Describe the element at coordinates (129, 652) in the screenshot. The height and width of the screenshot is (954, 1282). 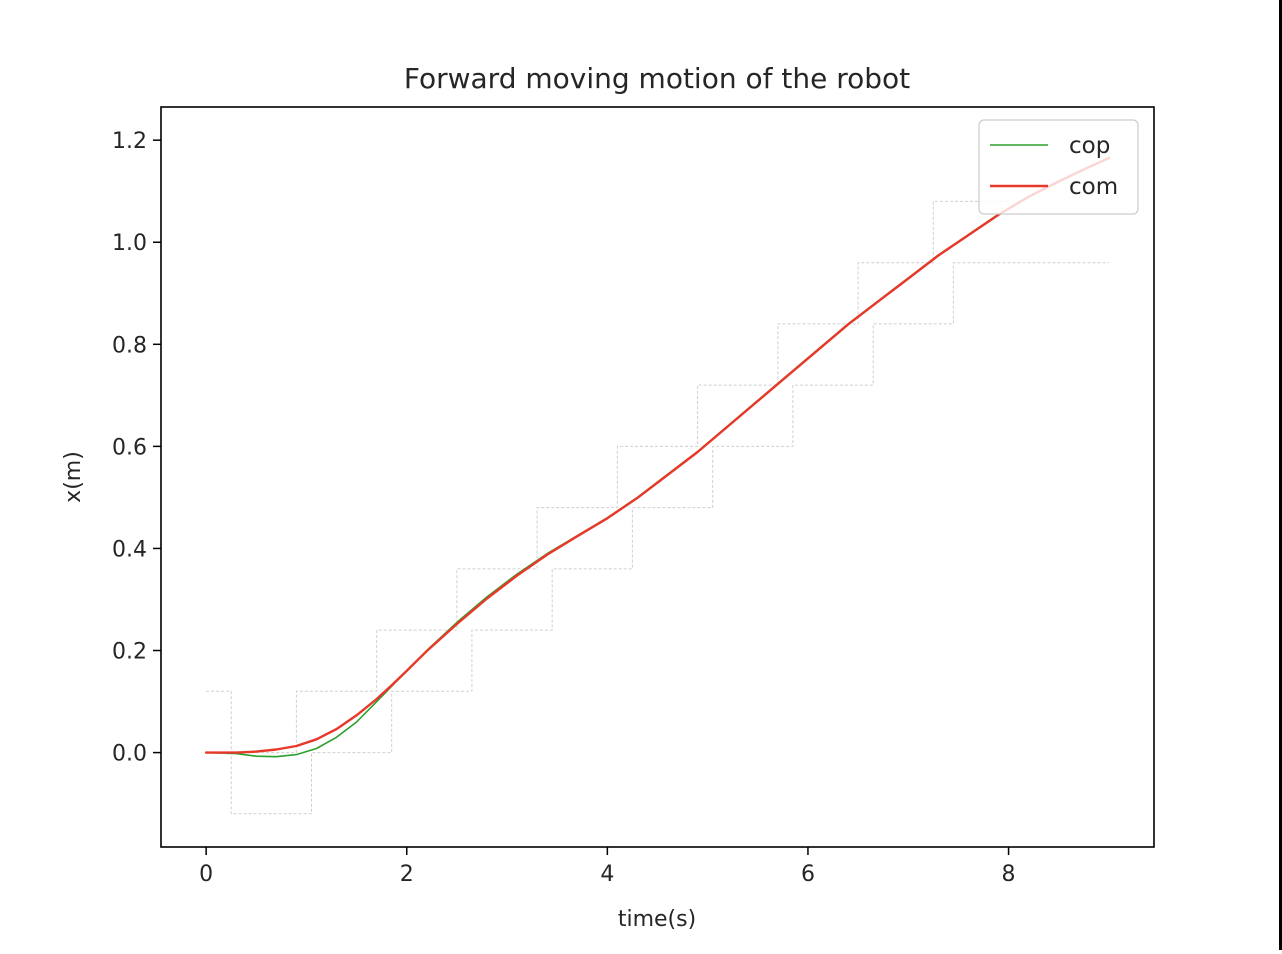
I see `y-tick-label: 0.2` at that location.